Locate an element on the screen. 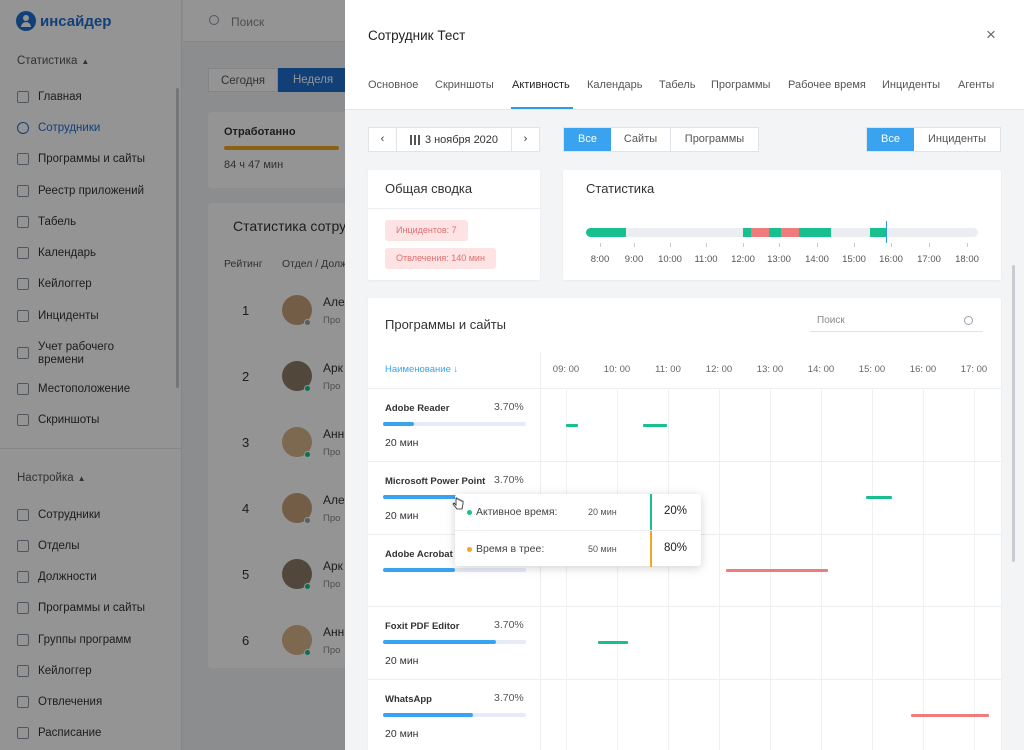 This screenshot has width=1024, height=750. program-usage-fill is located at coordinates (399, 424).